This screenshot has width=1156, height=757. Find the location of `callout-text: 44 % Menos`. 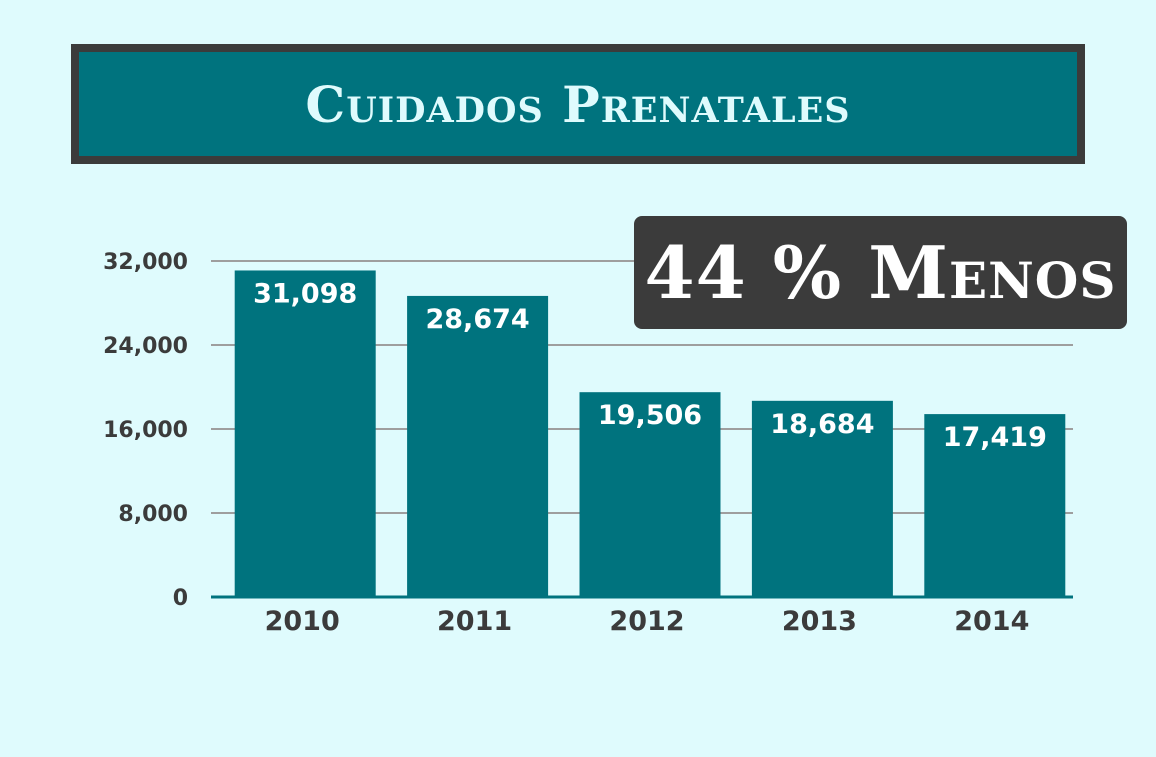

callout-text: 44 % Menos is located at coordinates (880, 272).